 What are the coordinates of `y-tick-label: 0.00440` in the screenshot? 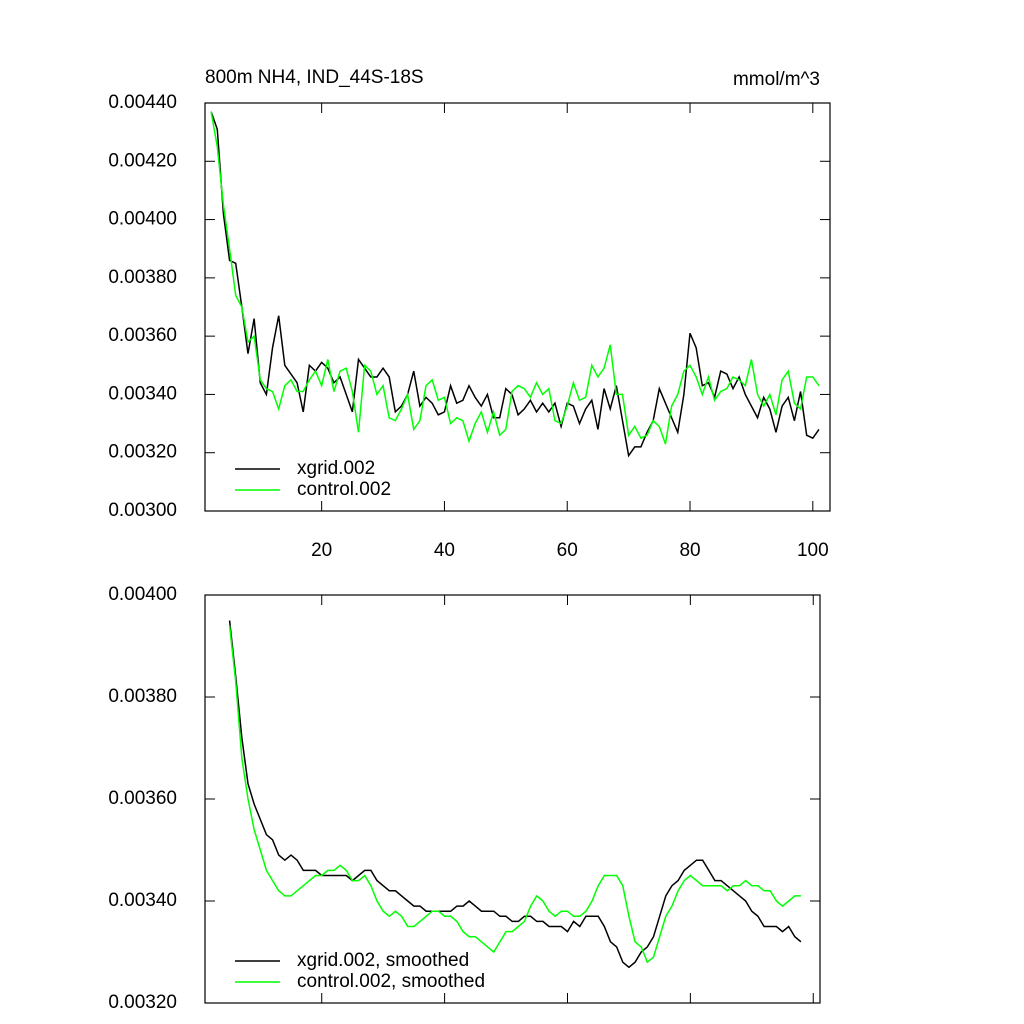 It's located at (142, 102).